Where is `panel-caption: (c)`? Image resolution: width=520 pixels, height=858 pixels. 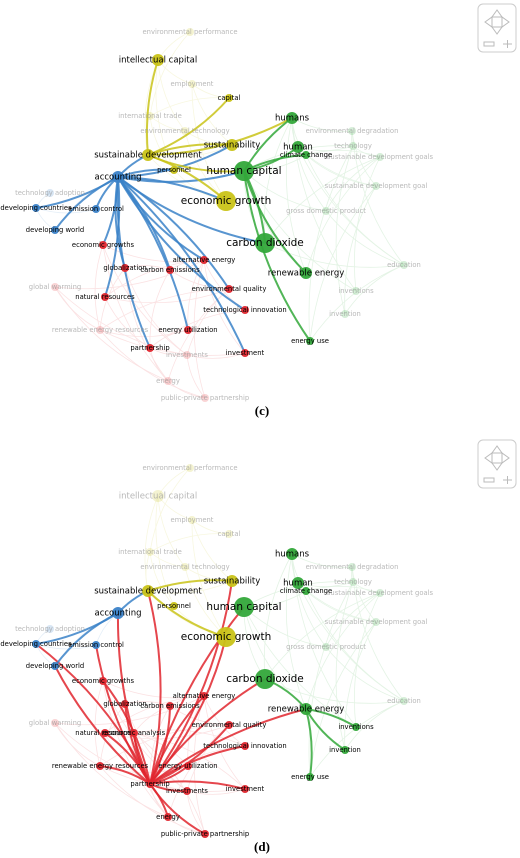
panel-caption: (c) is located at coordinates (262, 410).